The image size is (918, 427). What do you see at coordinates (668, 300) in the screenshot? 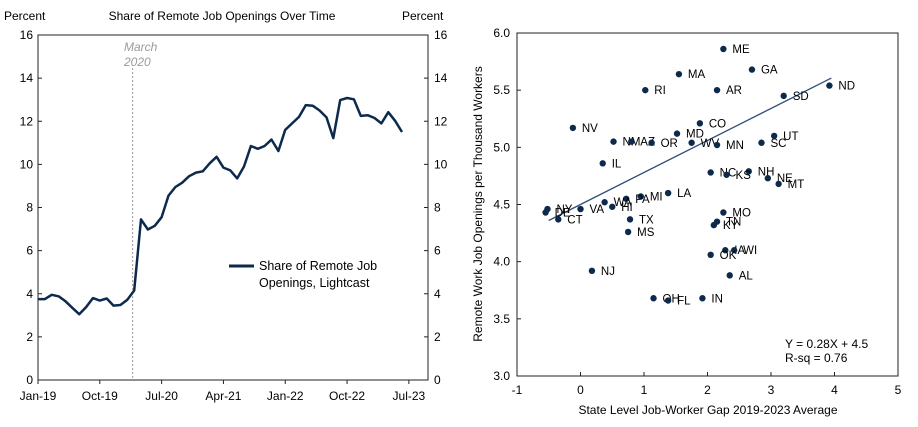
I see `state-point-fl` at bounding box center [668, 300].